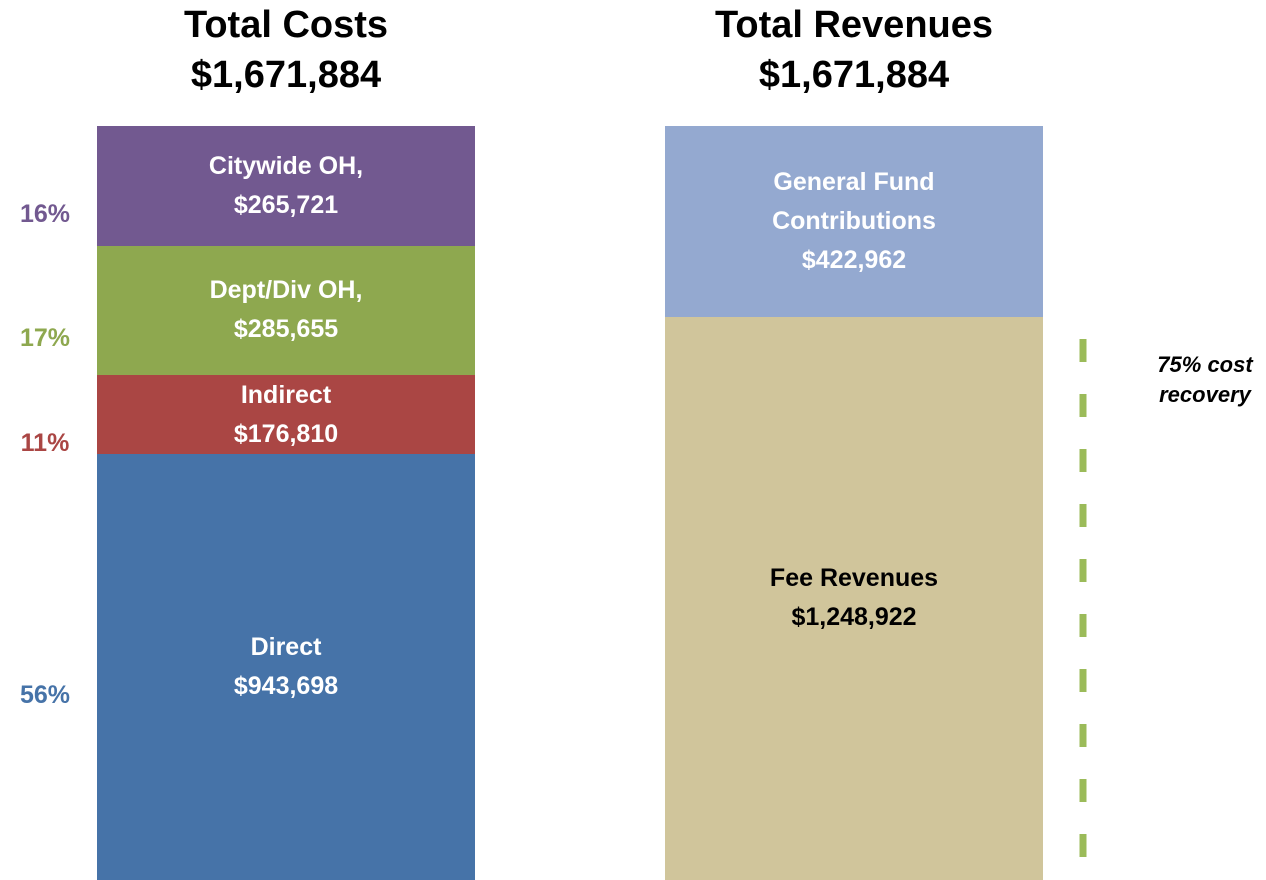 The height and width of the screenshot is (880, 1266). Describe the element at coordinates (286, 25) in the screenshot. I see `chart-title: Total Costs` at that location.